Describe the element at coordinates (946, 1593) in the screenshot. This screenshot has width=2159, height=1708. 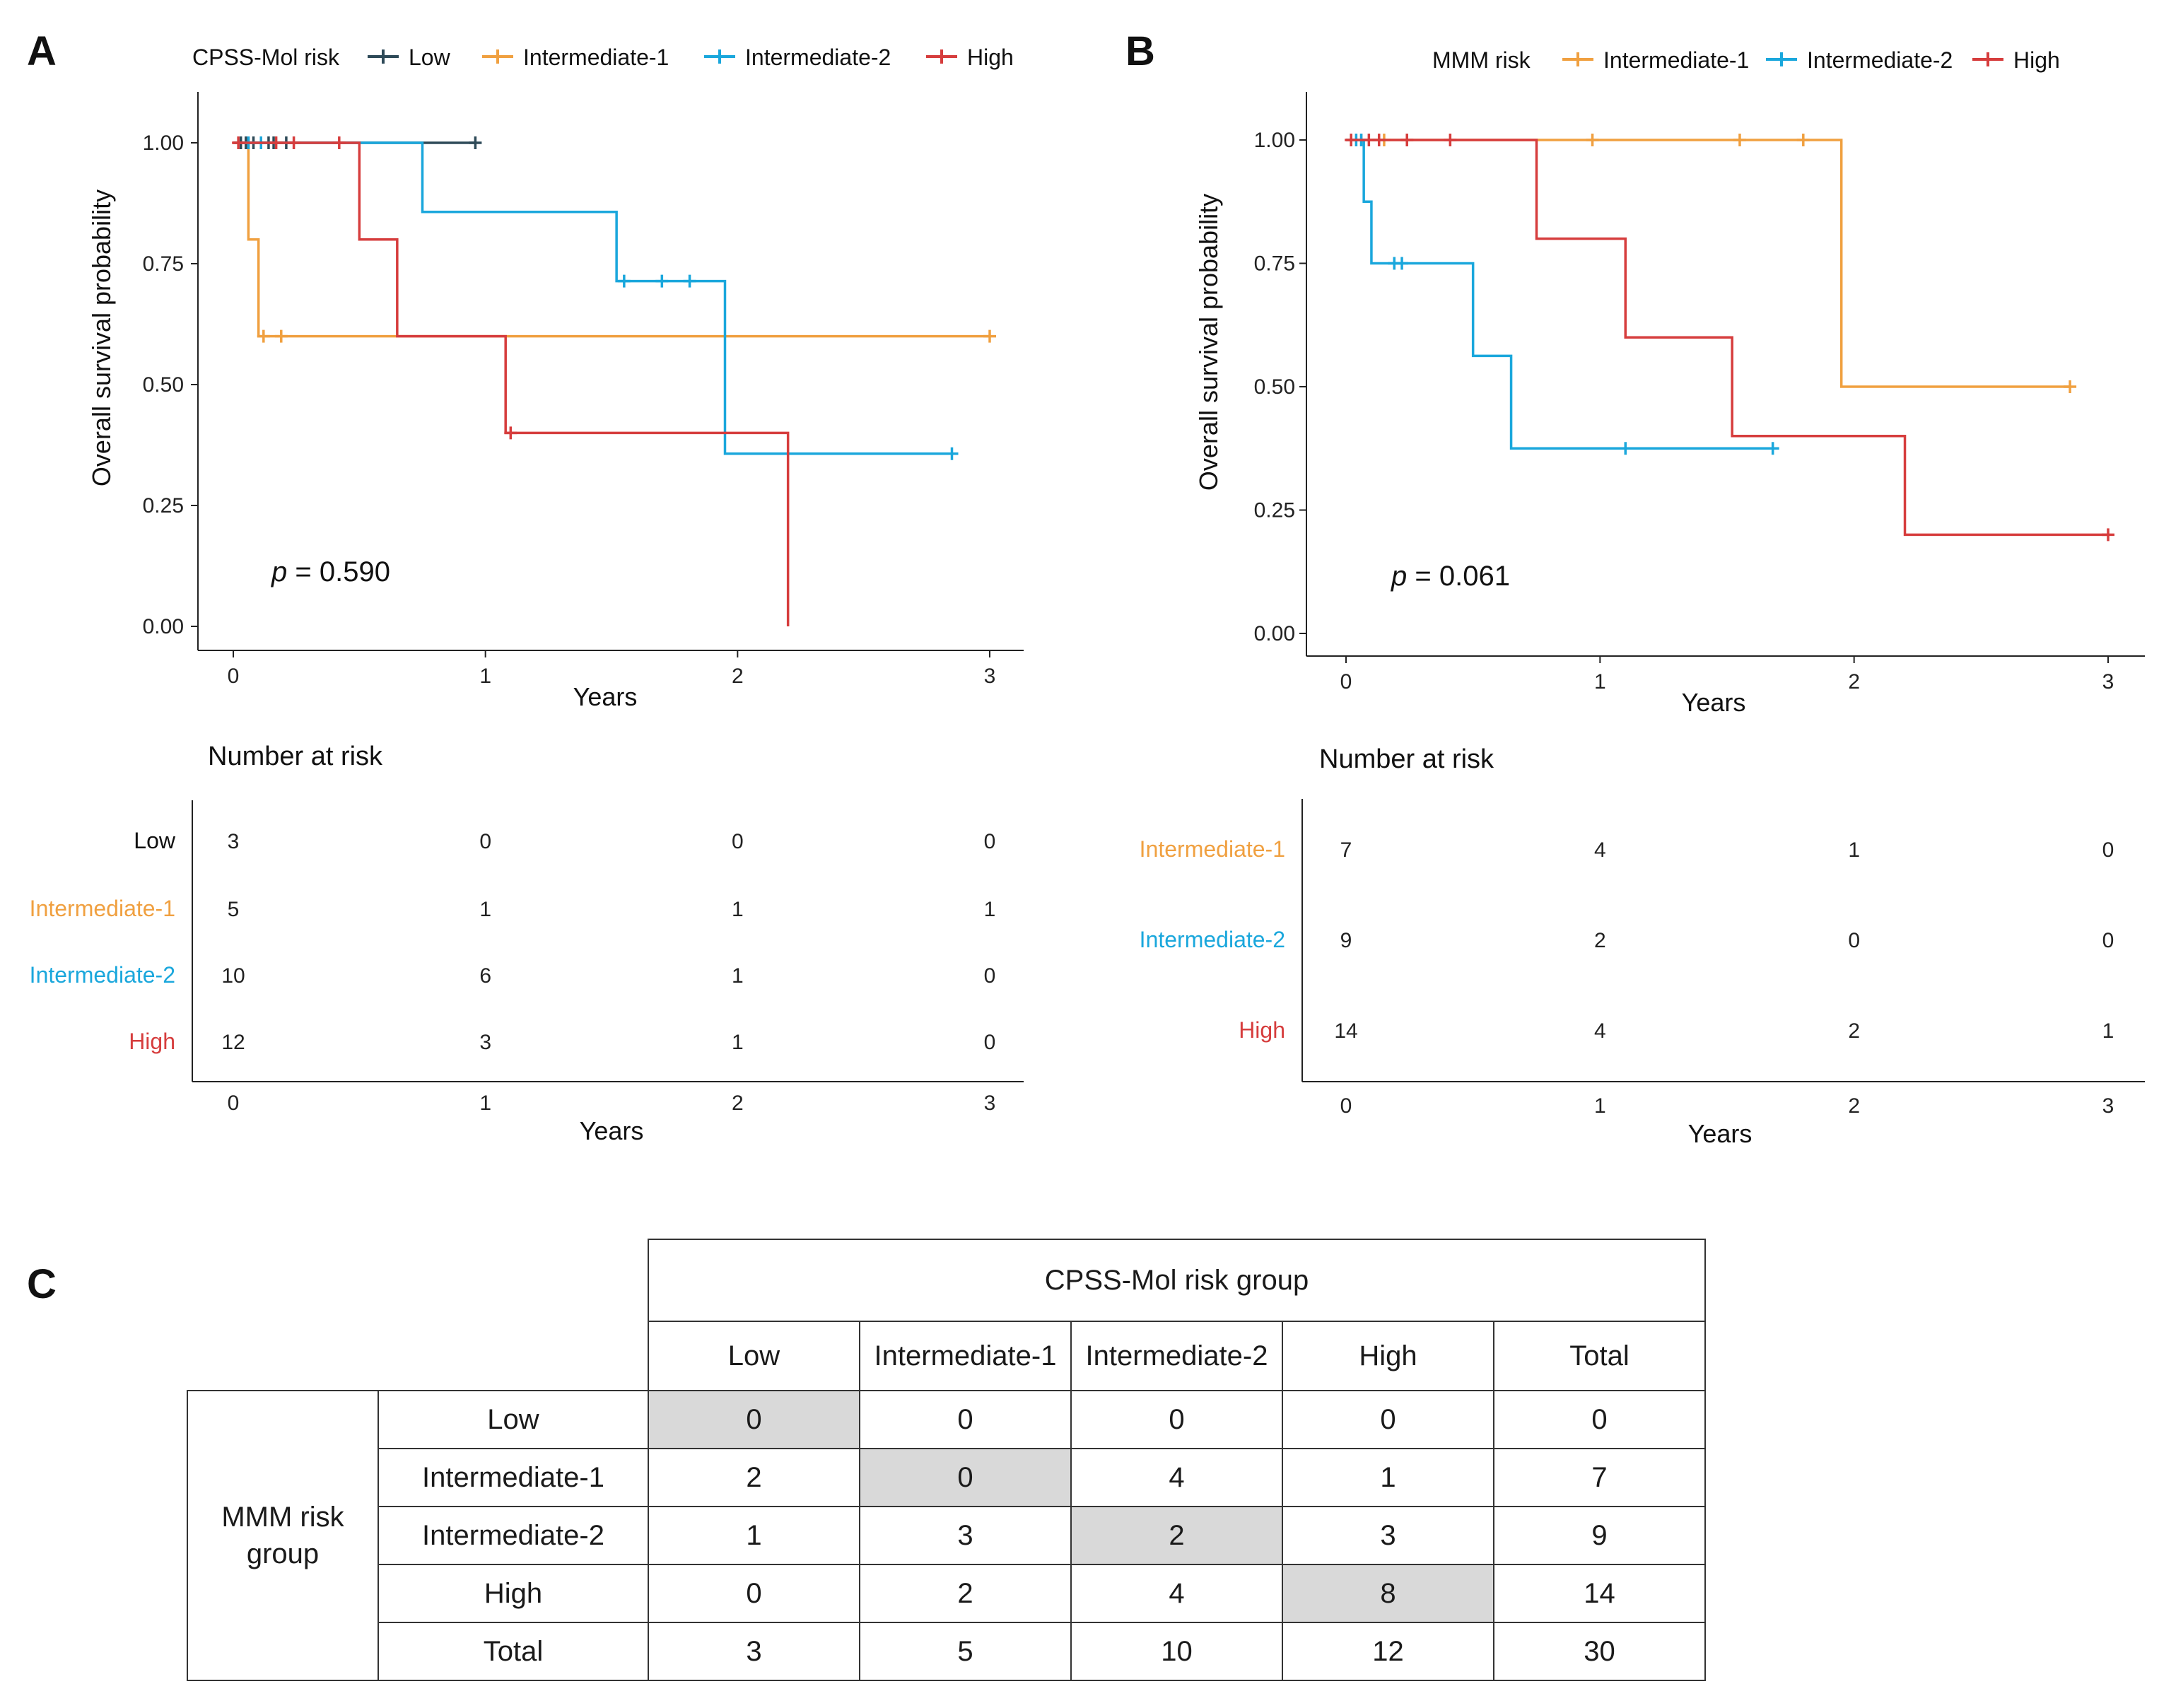
I see `table-row: High 0 2 4 8 14` at that location.